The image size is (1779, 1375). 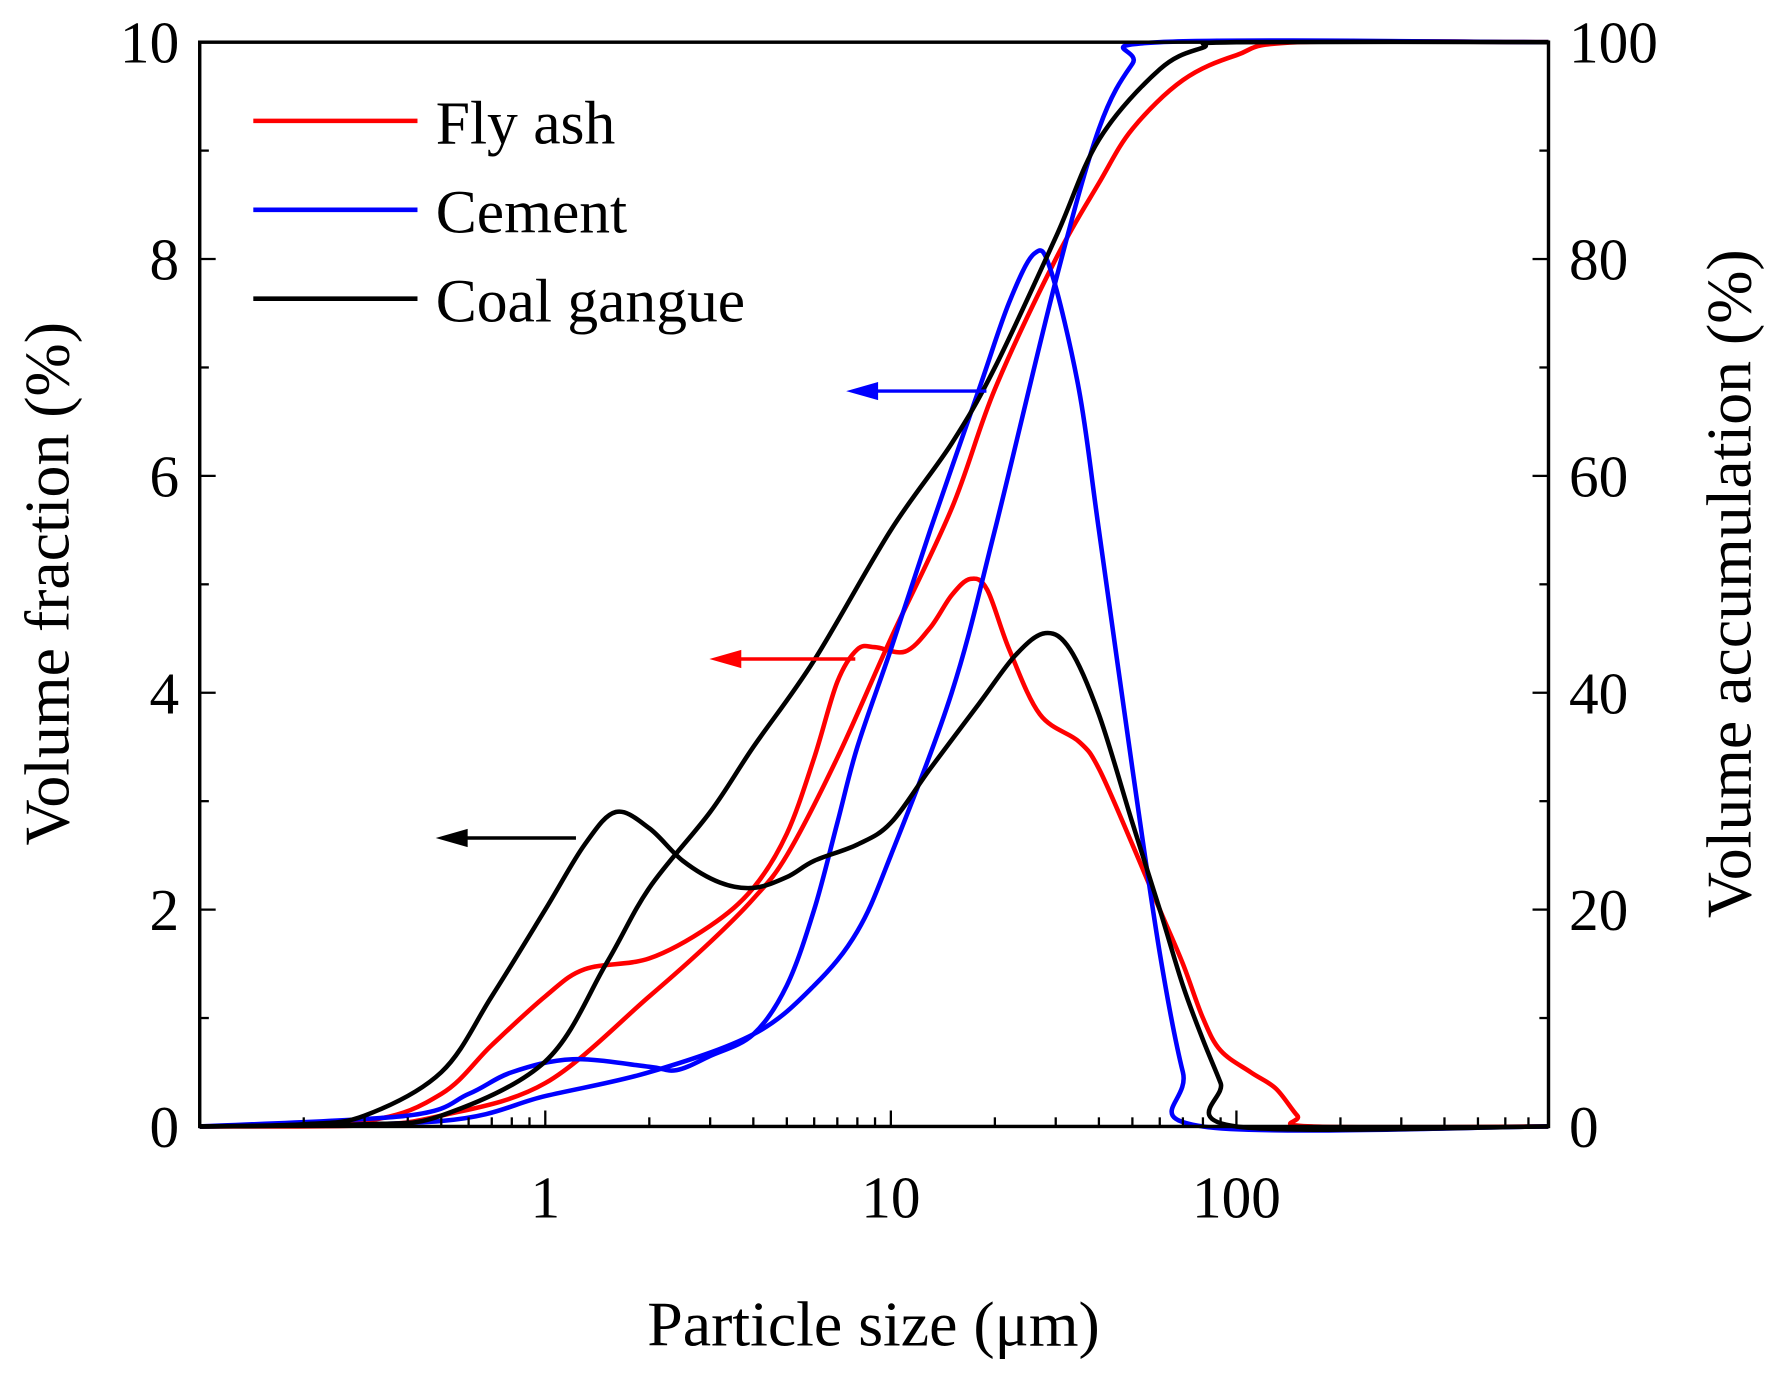 What do you see at coordinates (590, 302) in the screenshot?
I see `legend-label-coal-gangue: Coal gangue` at bounding box center [590, 302].